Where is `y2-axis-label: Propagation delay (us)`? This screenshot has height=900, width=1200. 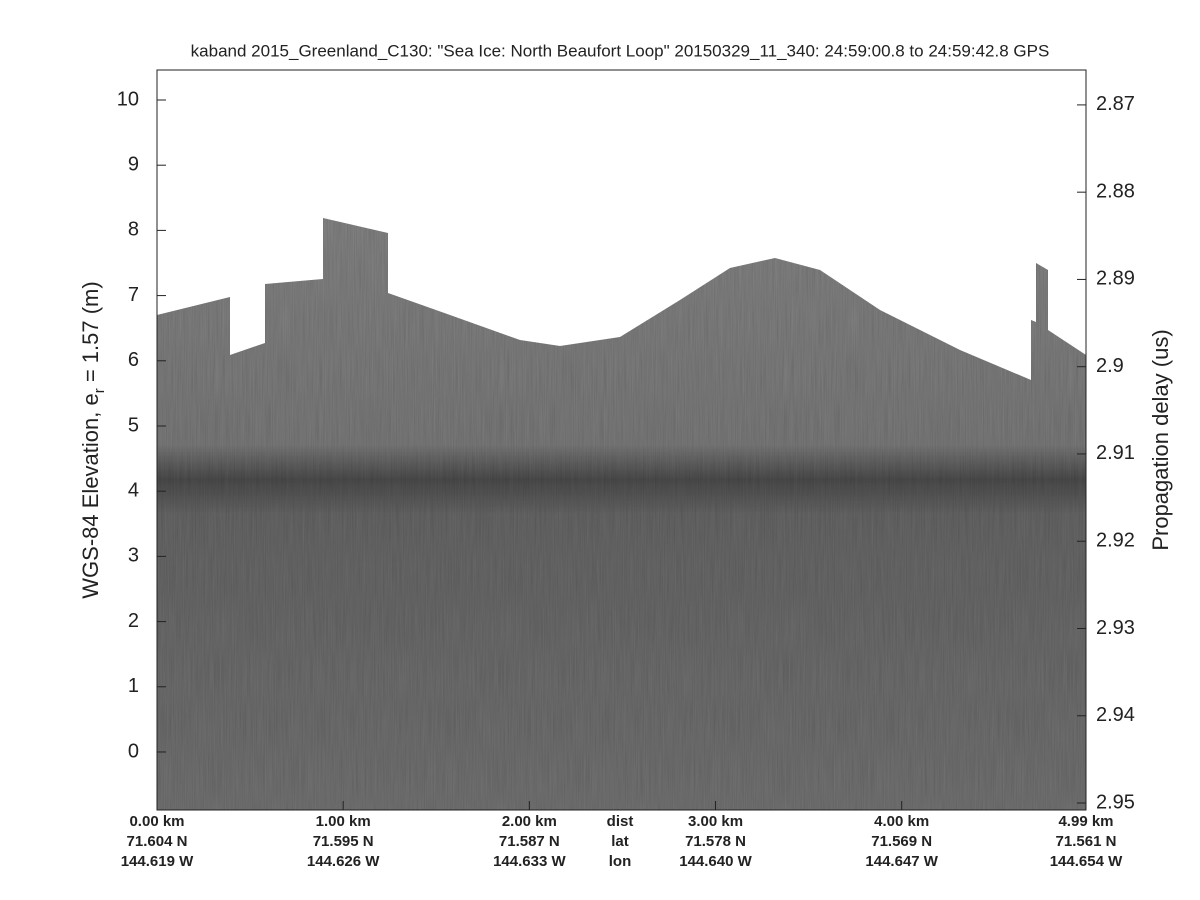
y2-axis-label: Propagation delay (us) is located at coordinates (1160, 439).